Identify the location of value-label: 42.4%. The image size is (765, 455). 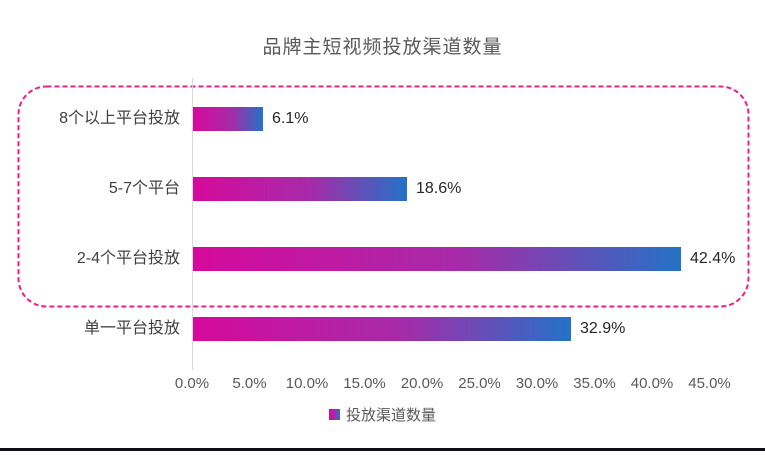
(713, 258).